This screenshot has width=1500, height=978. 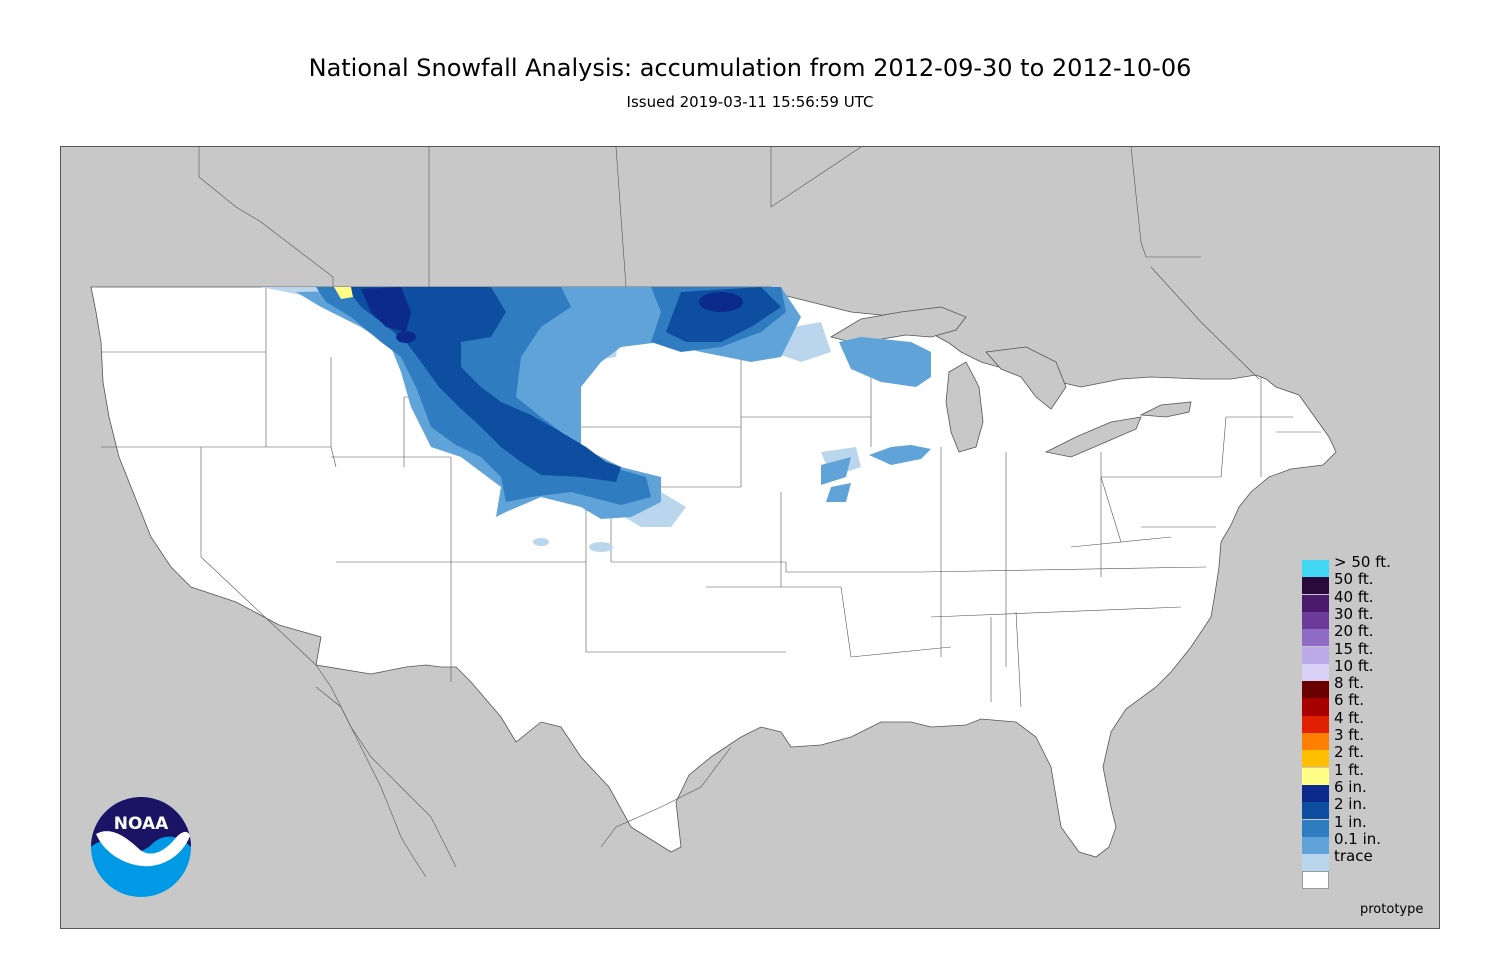 What do you see at coordinates (1349, 700) in the screenshot?
I see `legend-label: 6 ft.` at bounding box center [1349, 700].